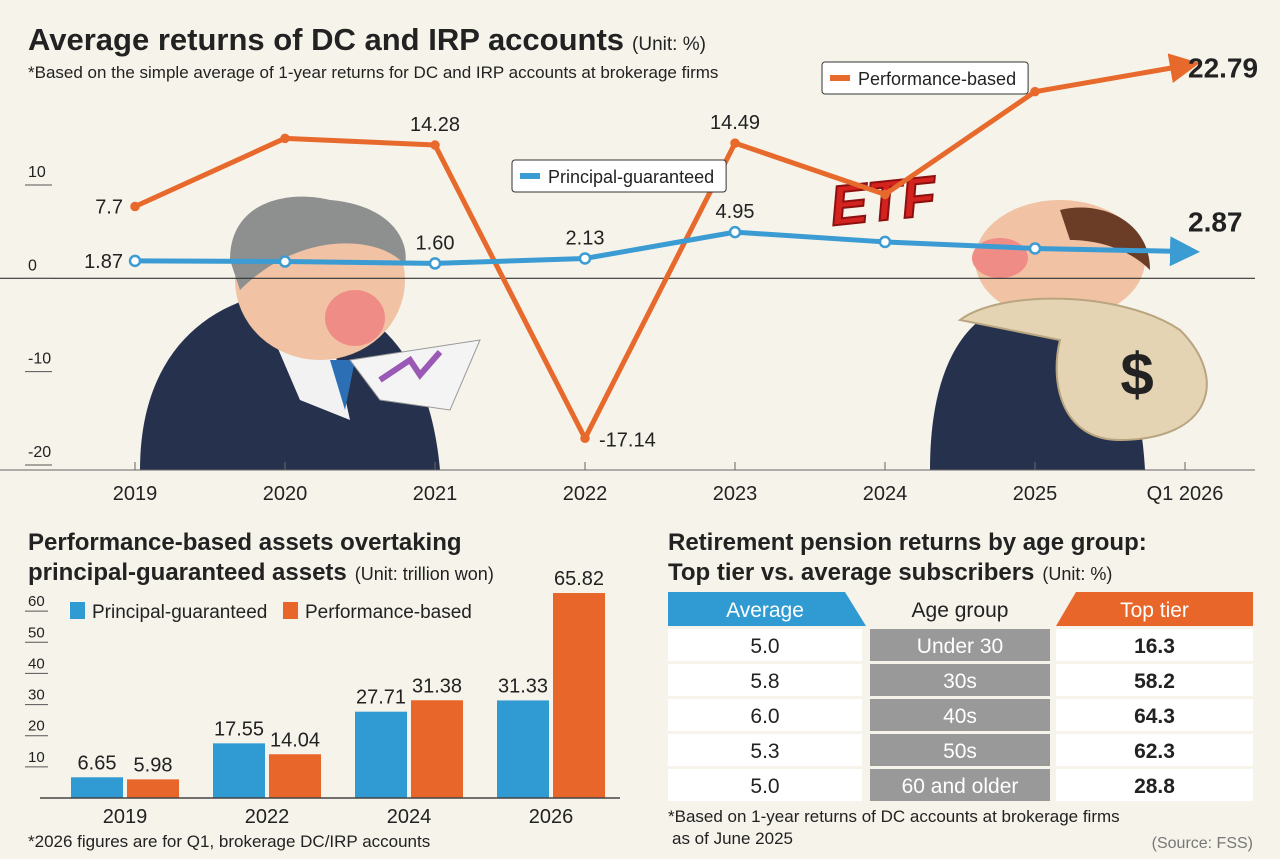  What do you see at coordinates (1202, 843) in the screenshot?
I see `source: (Source: FSS)` at bounding box center [1202, 843].